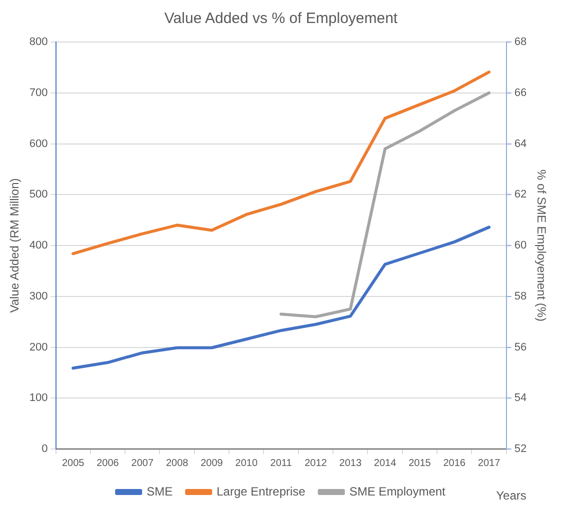 This screenshot has width=568, height=512. Describe the element at coordinates (38, 246) in the screenshot. I see `y-tick-label: 400` at that location.